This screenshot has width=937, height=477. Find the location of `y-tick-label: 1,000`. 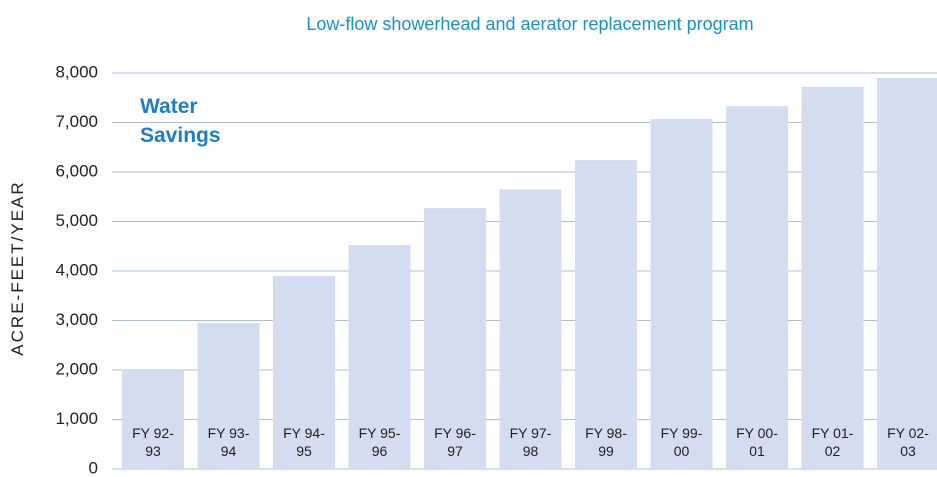

y-tick-label: 1,000 is located at coordinates (76, 418).